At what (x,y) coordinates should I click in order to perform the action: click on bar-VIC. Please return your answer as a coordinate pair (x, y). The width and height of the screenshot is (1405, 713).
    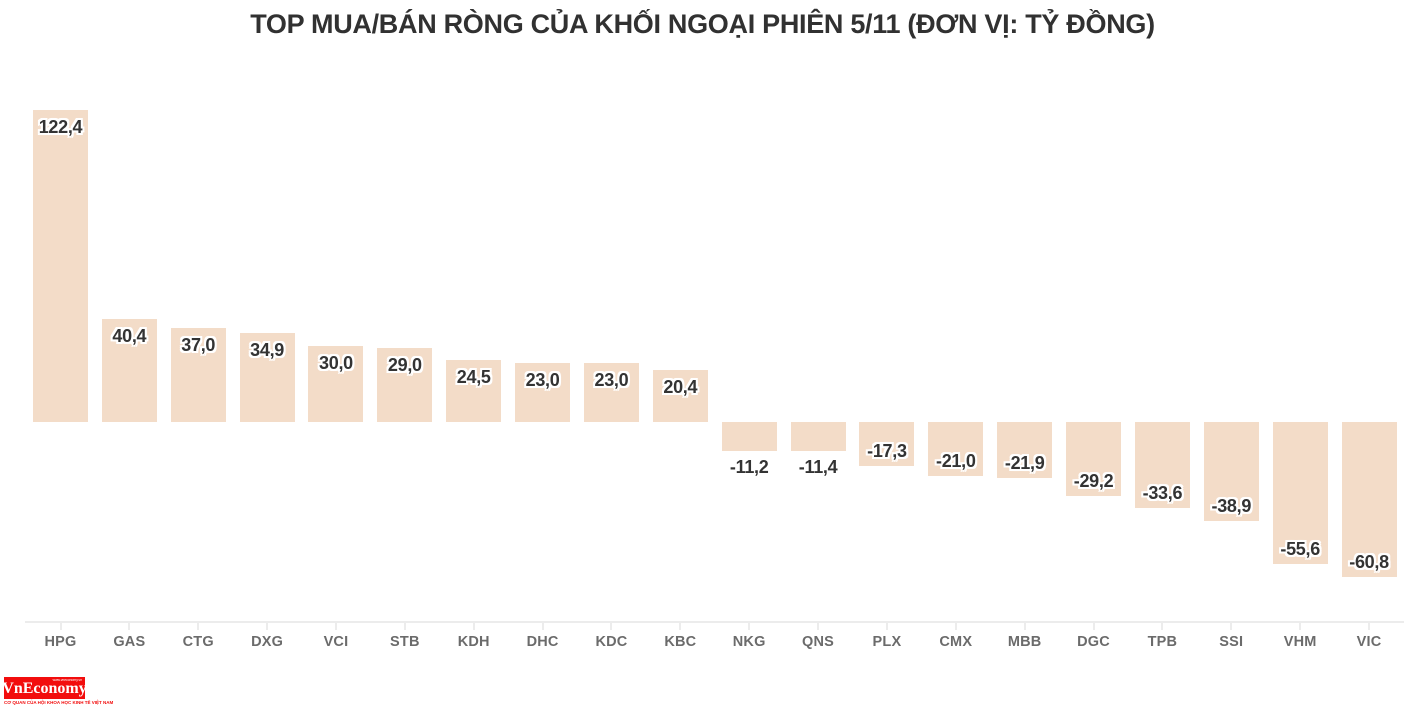
    Looking at the image, I should click on (1369, 499).